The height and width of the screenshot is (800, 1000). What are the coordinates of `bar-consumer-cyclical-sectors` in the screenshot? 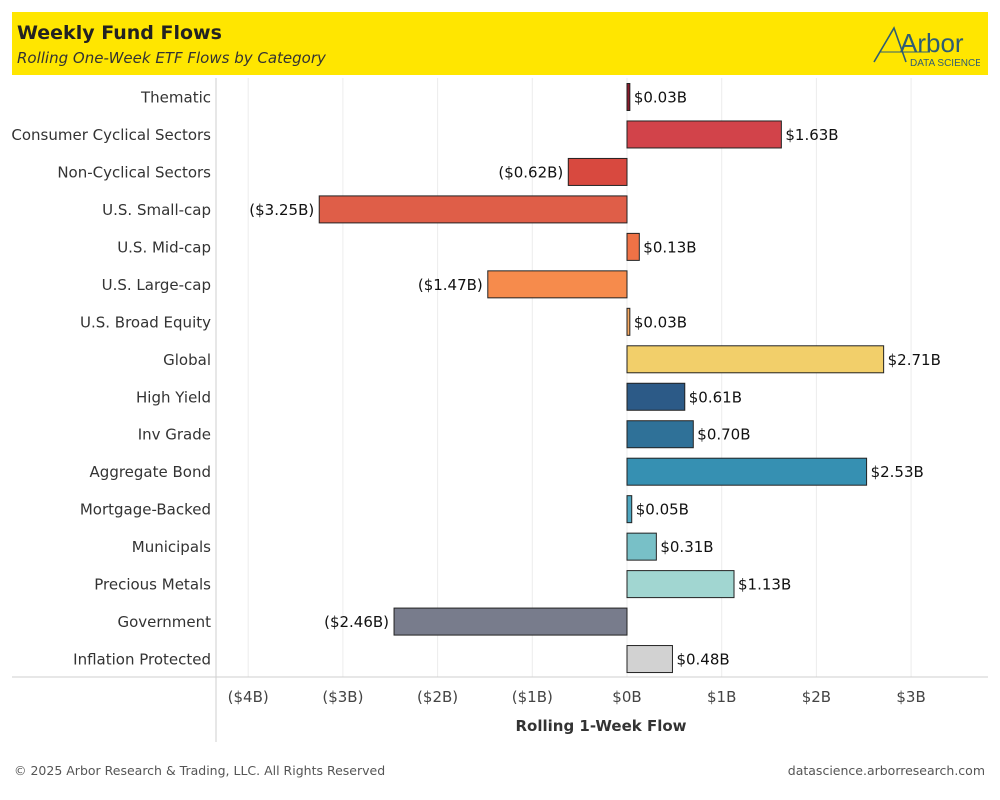 It's located at (704, 134).